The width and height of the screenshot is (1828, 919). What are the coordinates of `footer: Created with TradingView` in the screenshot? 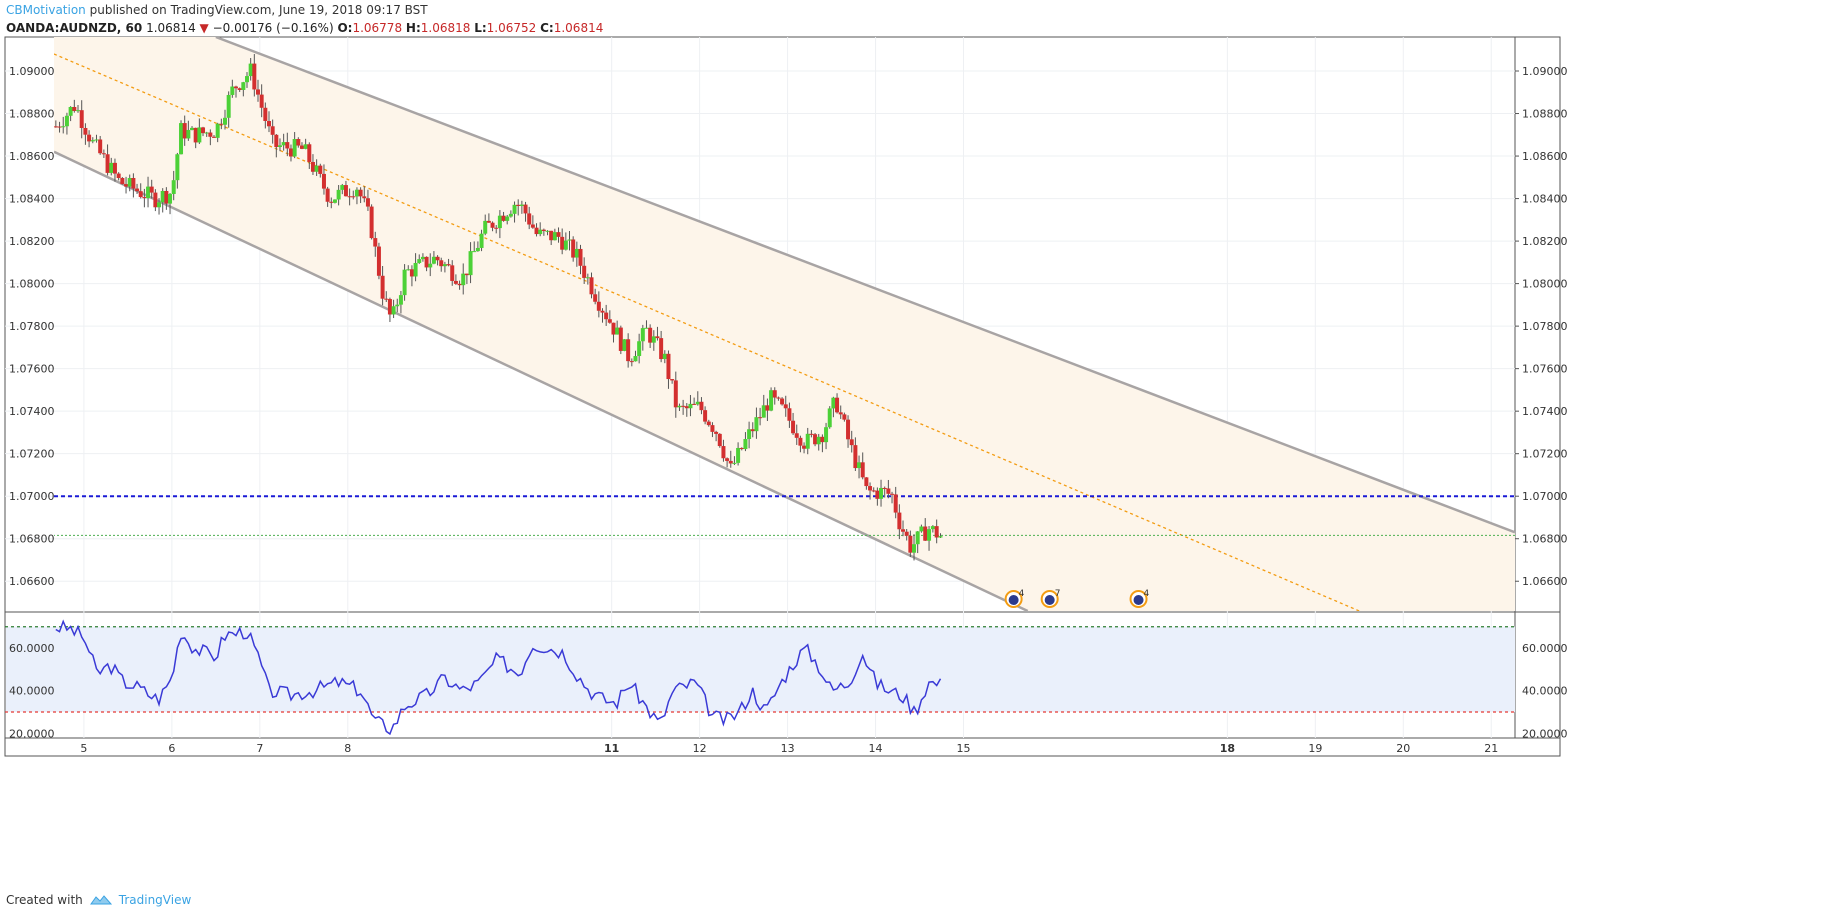 It's located at (98, 900).